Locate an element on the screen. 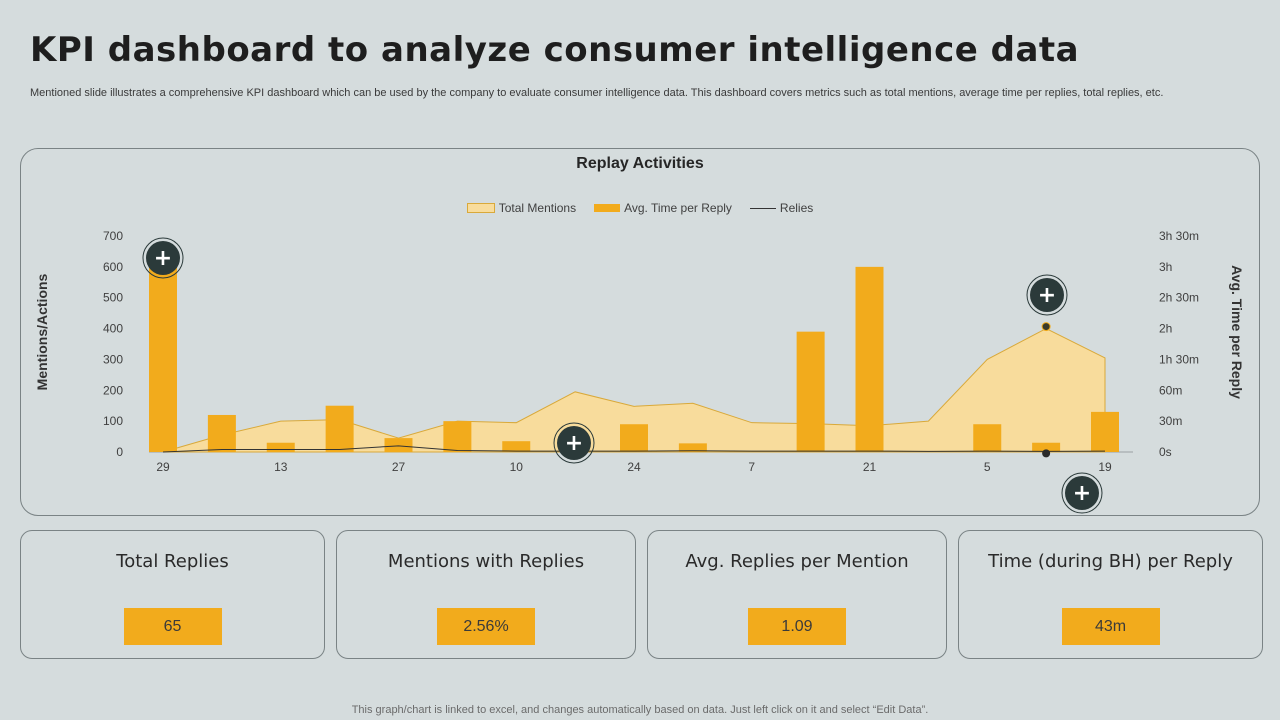  x-tick-label: 10 is located at coordinates (517, 467).